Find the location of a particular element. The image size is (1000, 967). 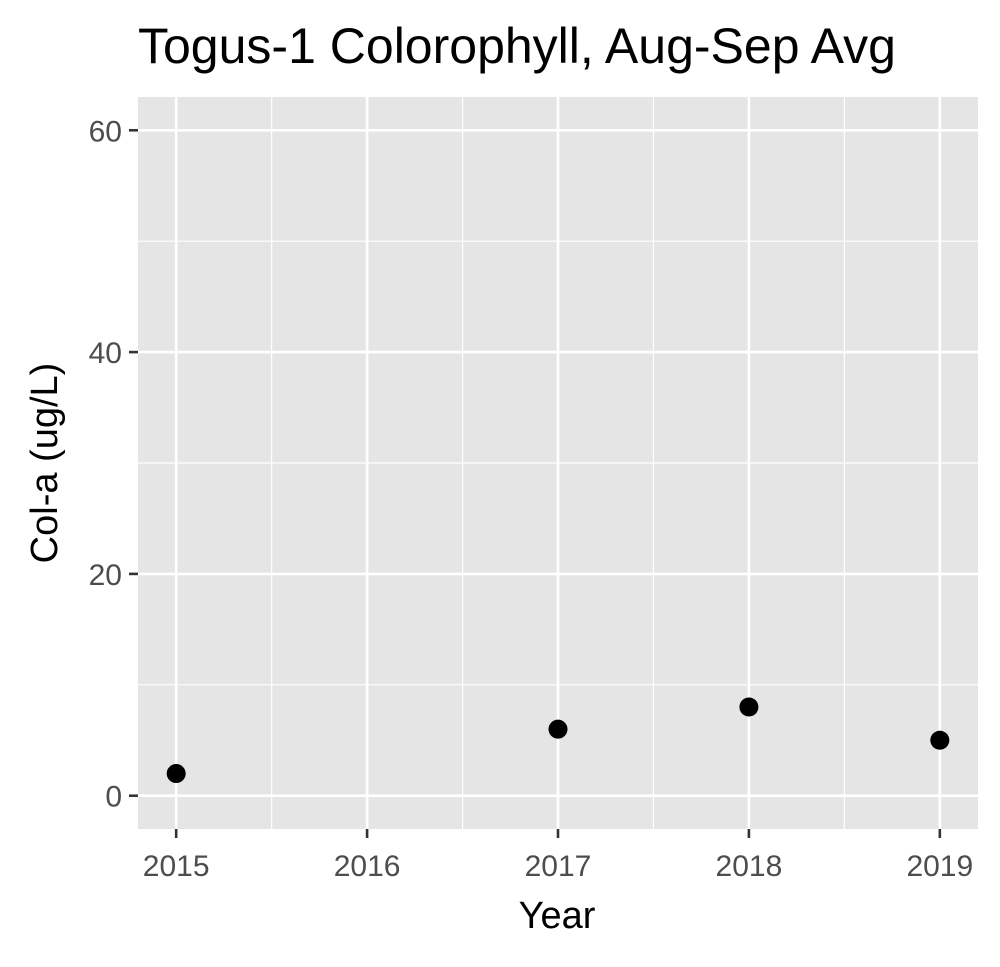

chart-title: Togus-1 Colorophyll, Aug-Sep Avg is located at coordinates (517, 46).